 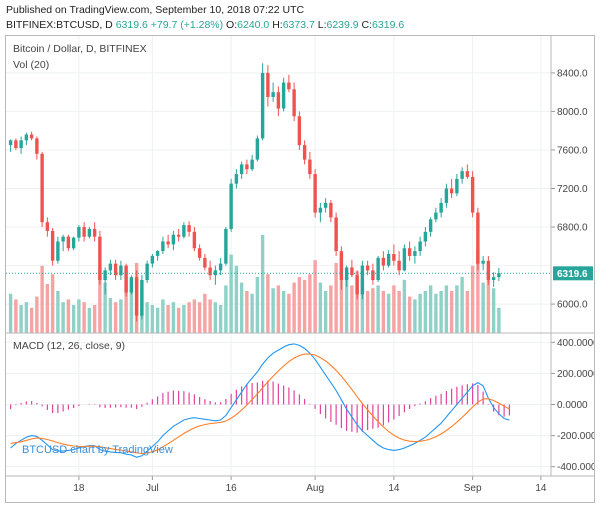 What do you see at coordinates (572, 73) in the screenshot?
I see `price-tick-label: 8400.0` at bounding box center [572, 73].